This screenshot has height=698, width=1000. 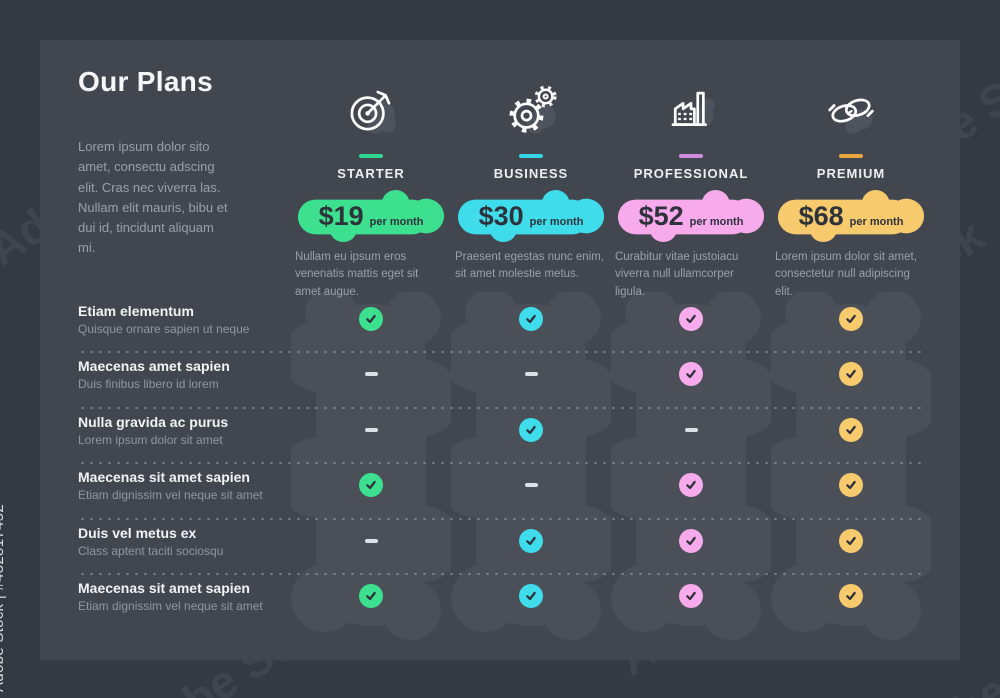 I want to click on feature-subtitle: Class aptent taciti sociosqu, so click(x=151, y=550).